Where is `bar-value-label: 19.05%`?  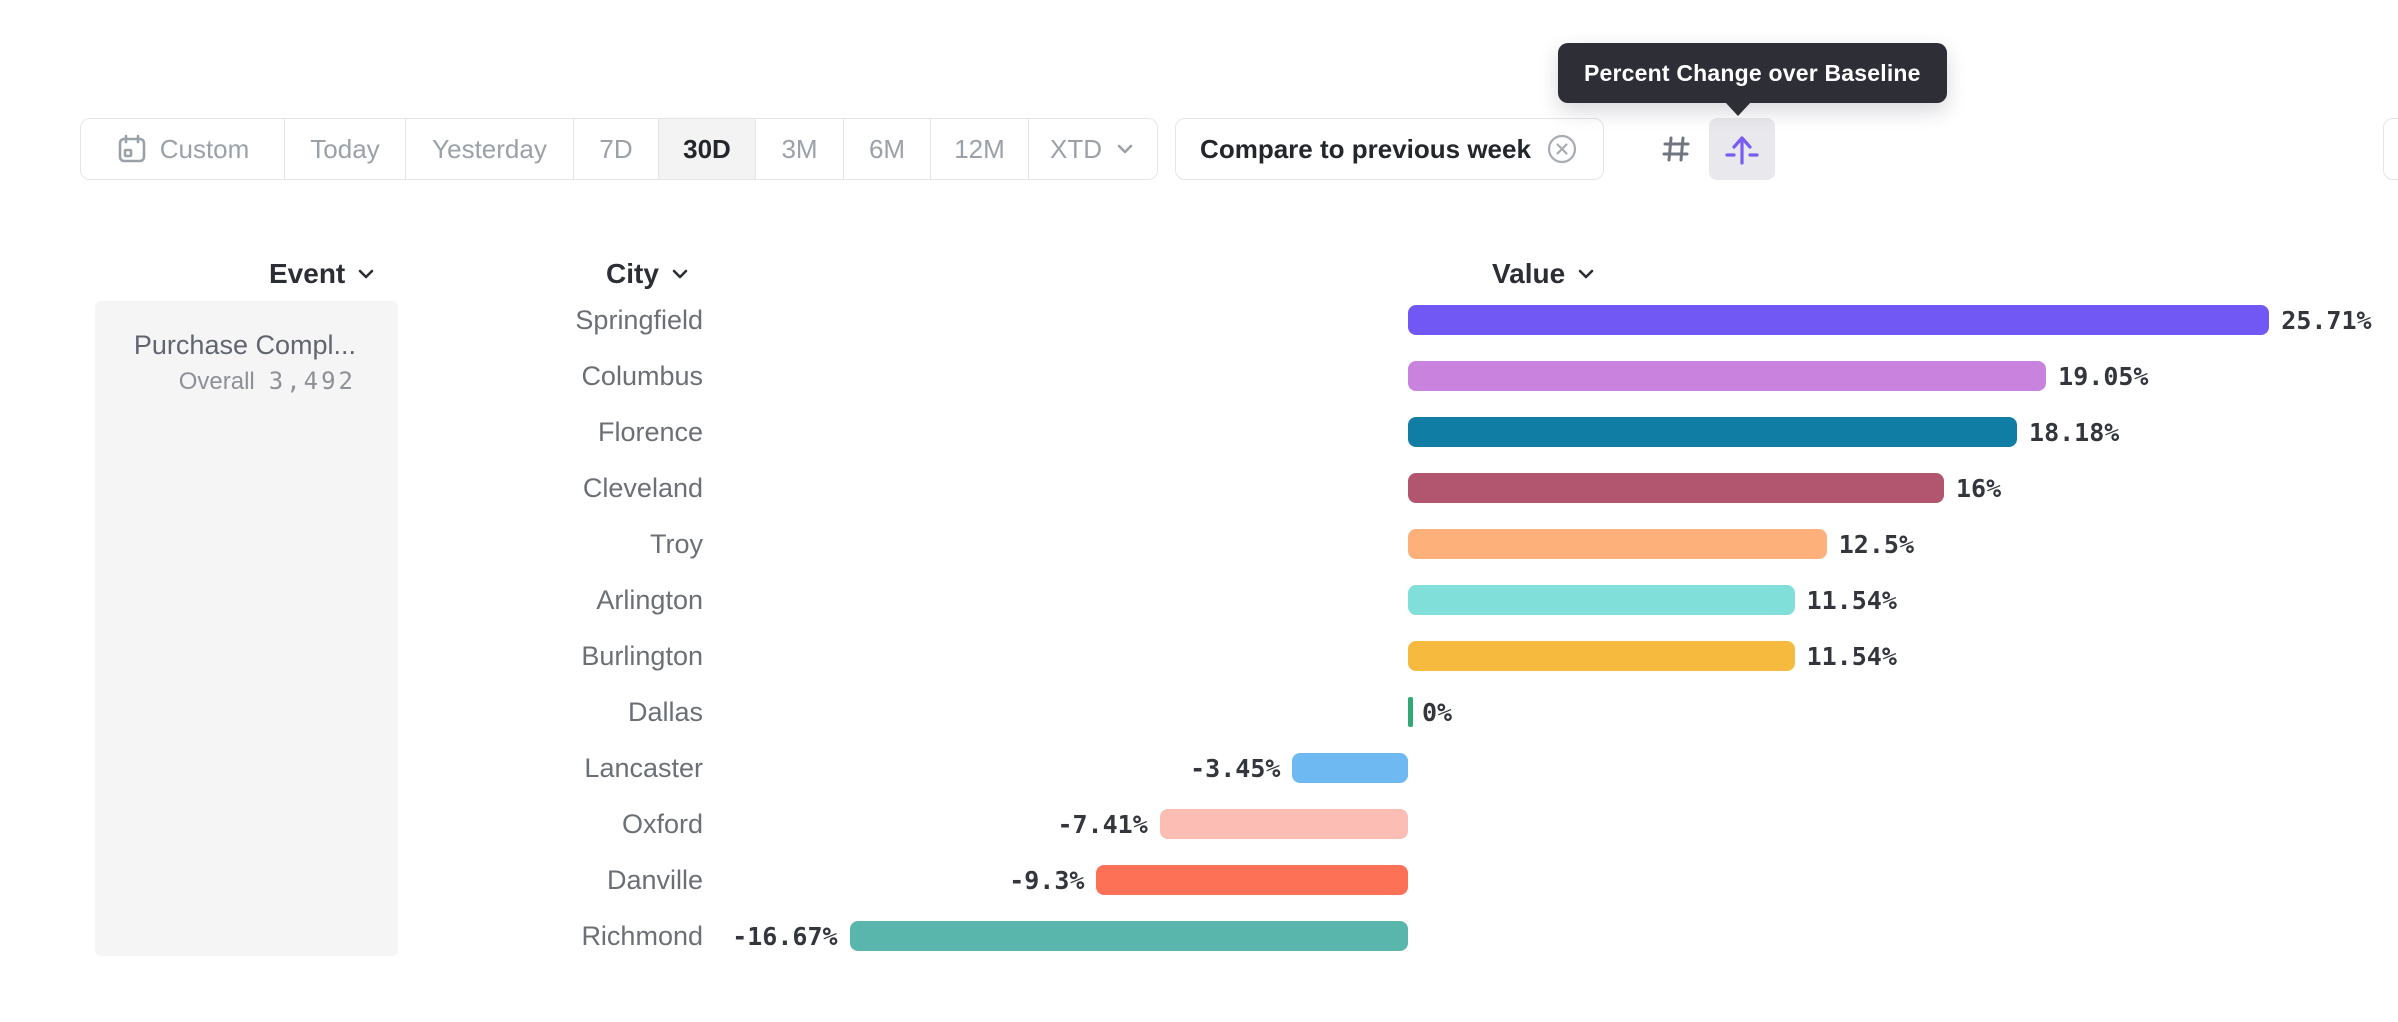 bar-value-label: 19.05% is located at coordinates (2103, 376).